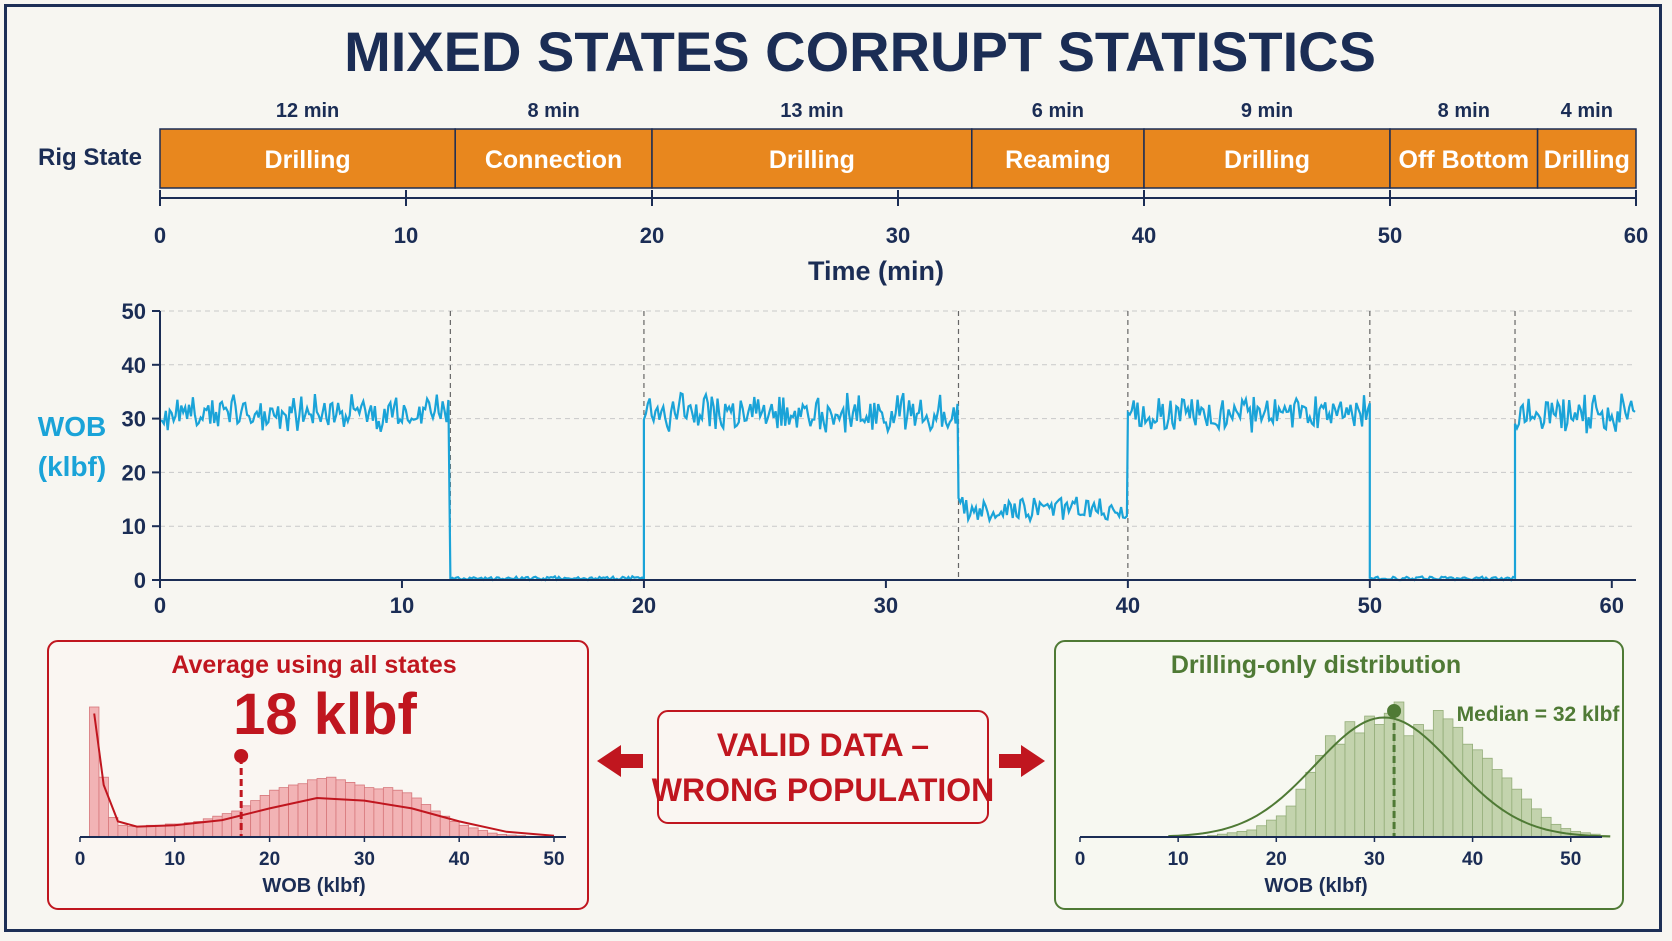 This screenshot has width=1672, height=941. Describe the element at coordinates (241, 756) in the screenshot. I see `all-states-mean-dot` at that location.